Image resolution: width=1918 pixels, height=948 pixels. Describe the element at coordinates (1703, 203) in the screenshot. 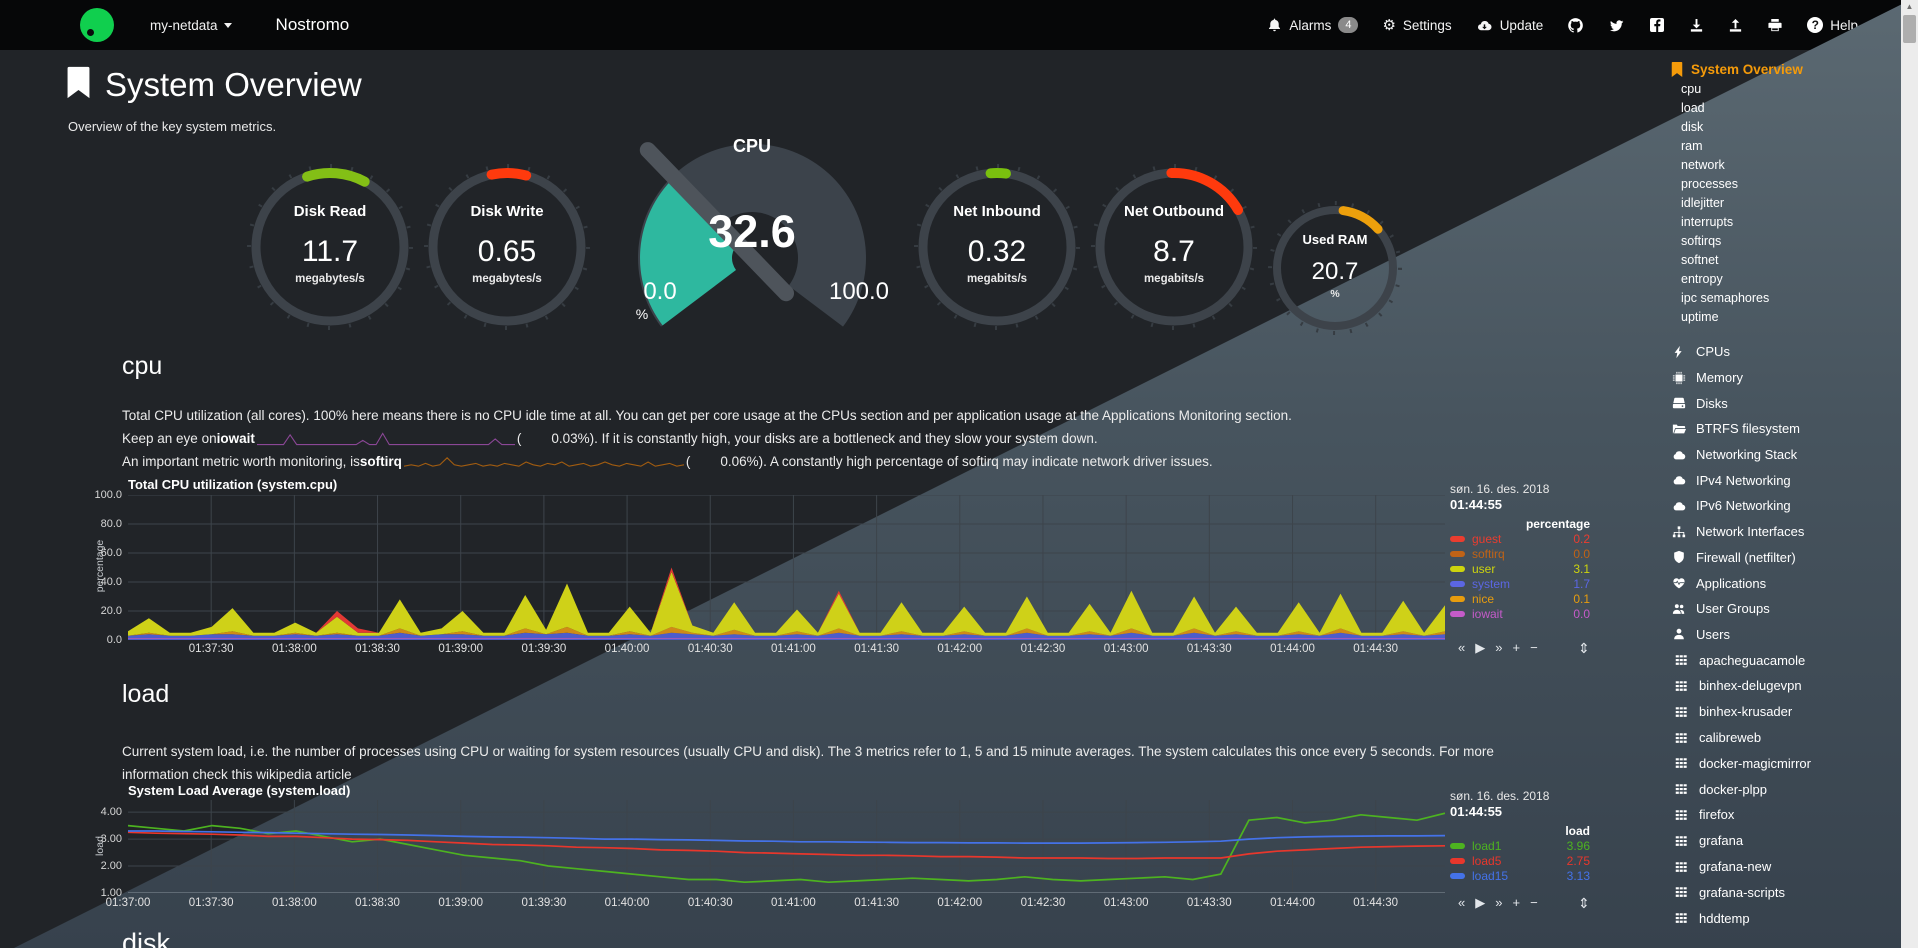

I see `sidebar-item-idlejitter: idlejitter` at that location.